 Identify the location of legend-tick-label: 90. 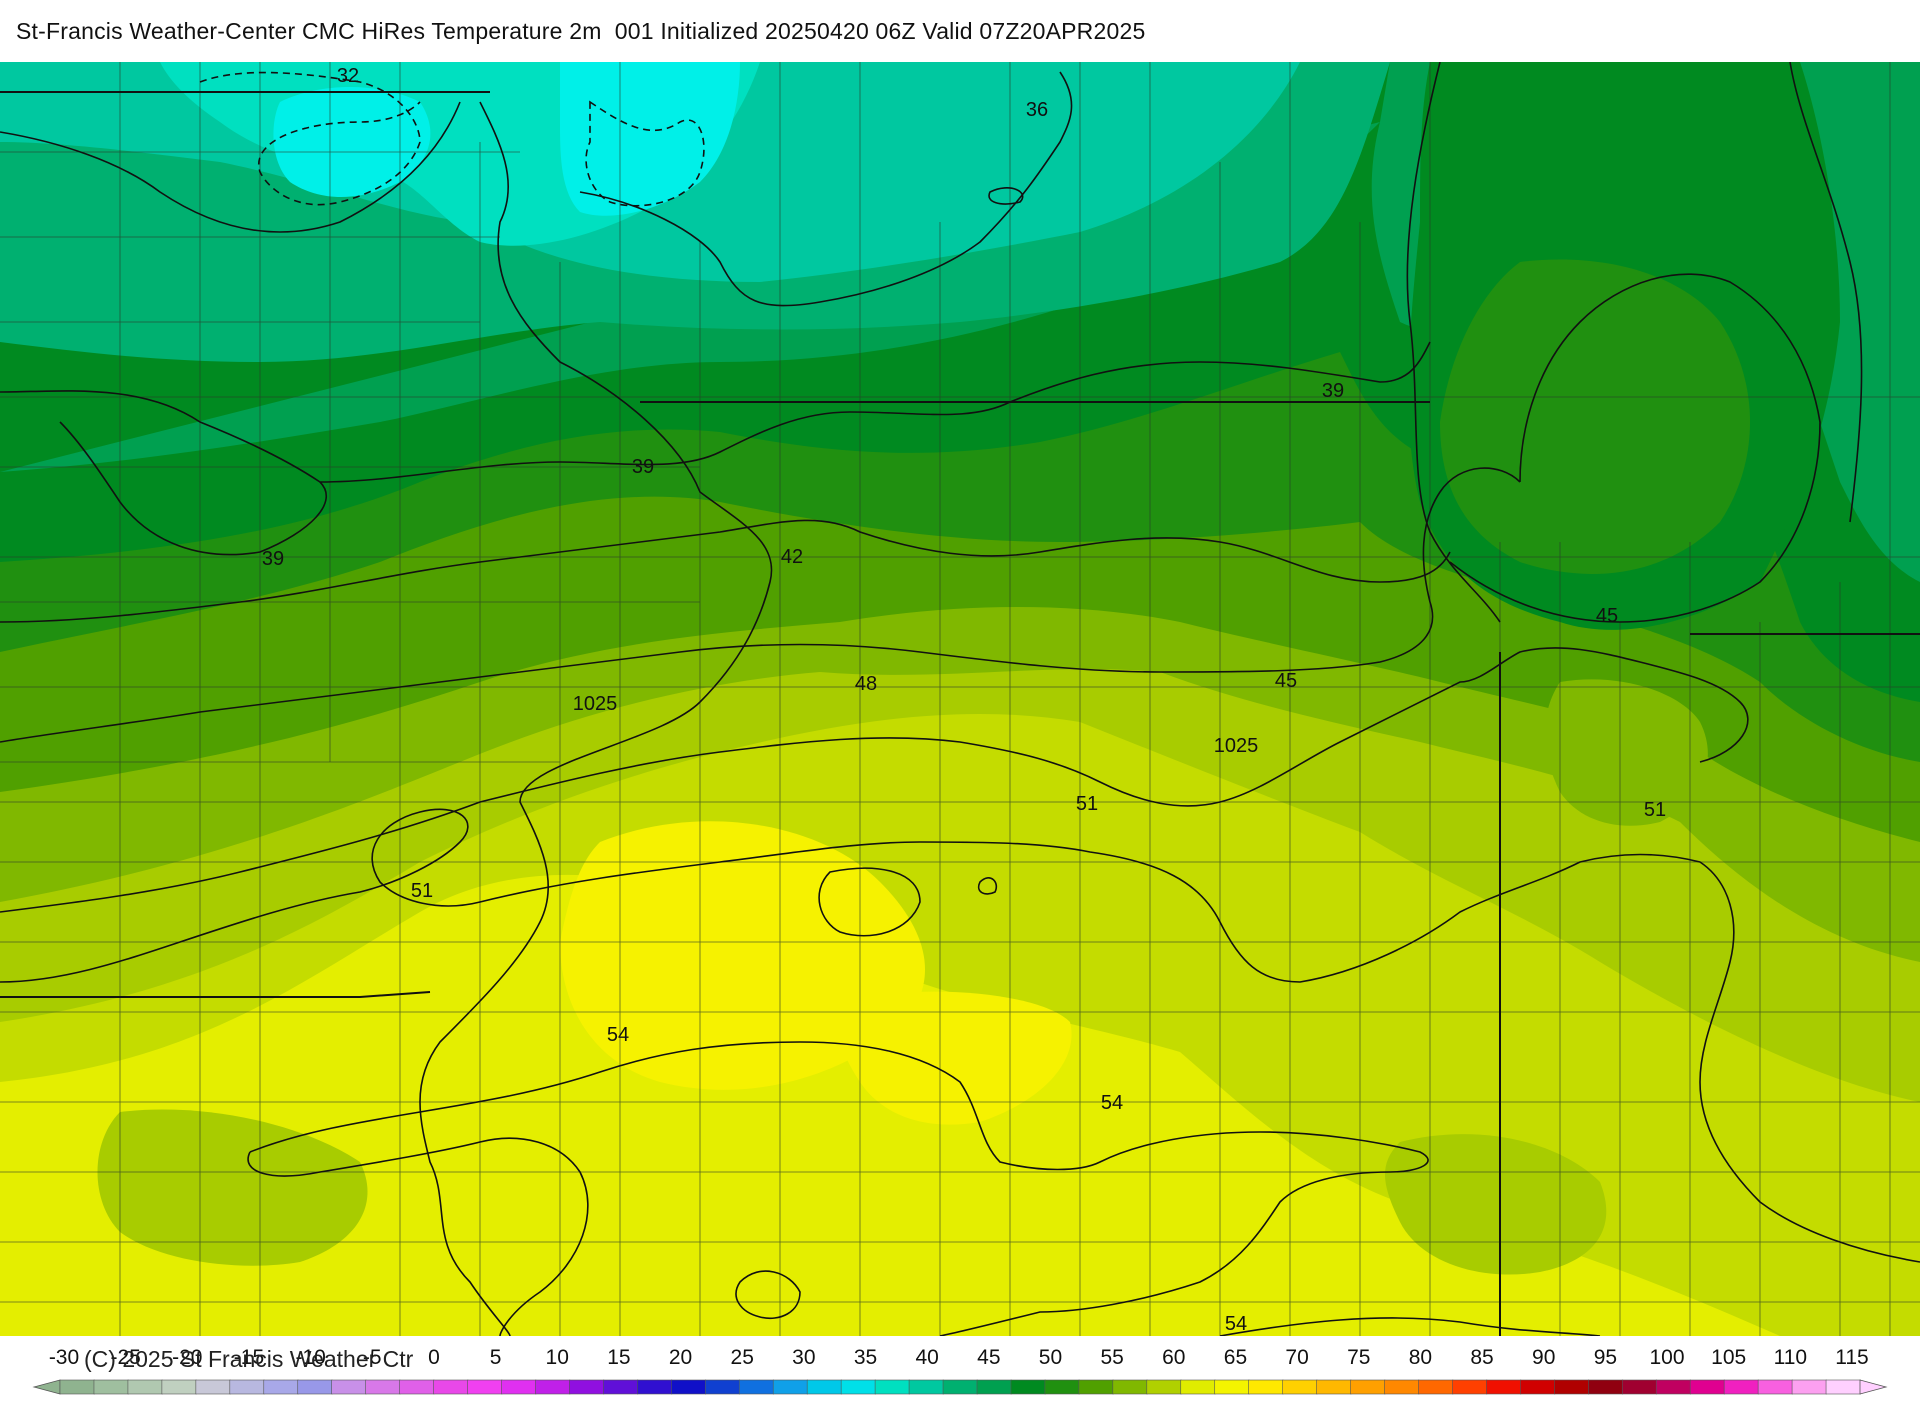
(1543, 1357).